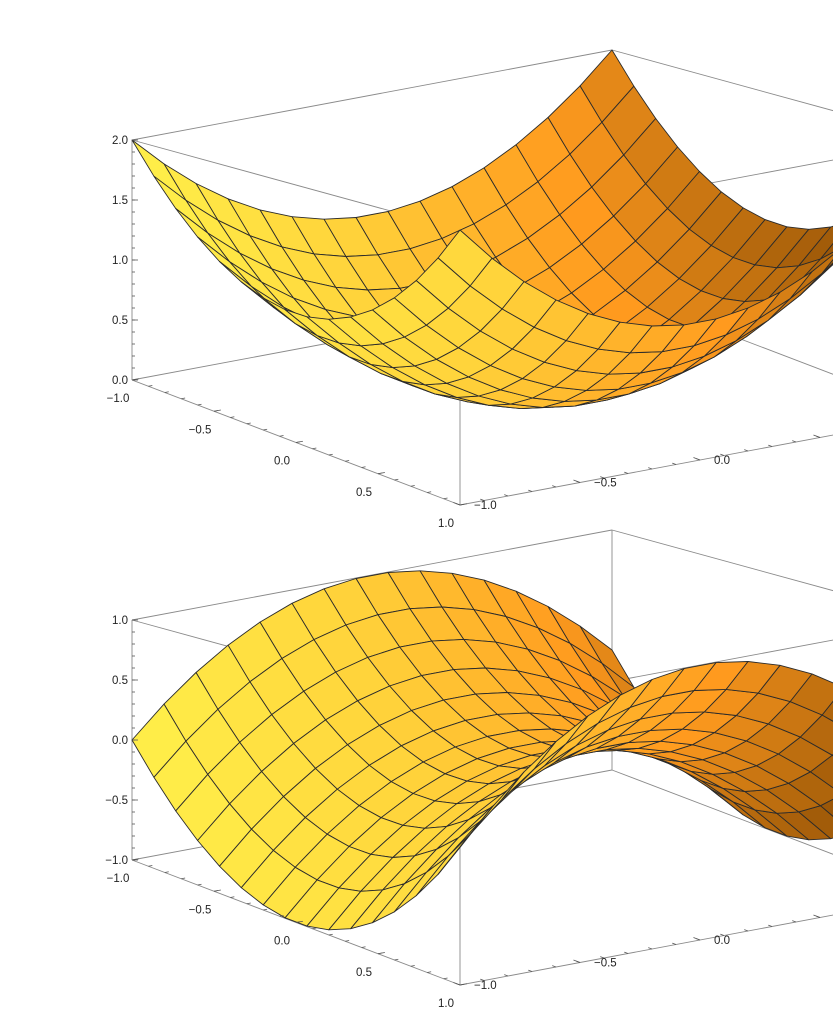  What do you see at coordinates (116, 801) in the screenshot?
I see `z-tick-label: −0.5` at bounding box center [116, 801].